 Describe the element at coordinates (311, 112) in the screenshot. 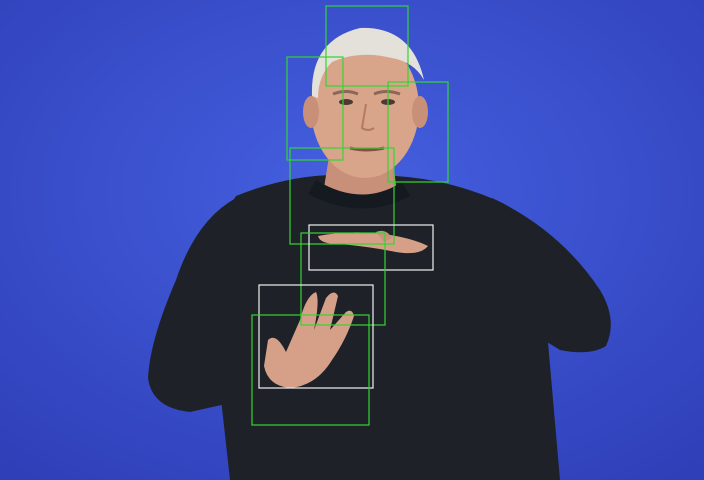

I see `left-ear` at that location.